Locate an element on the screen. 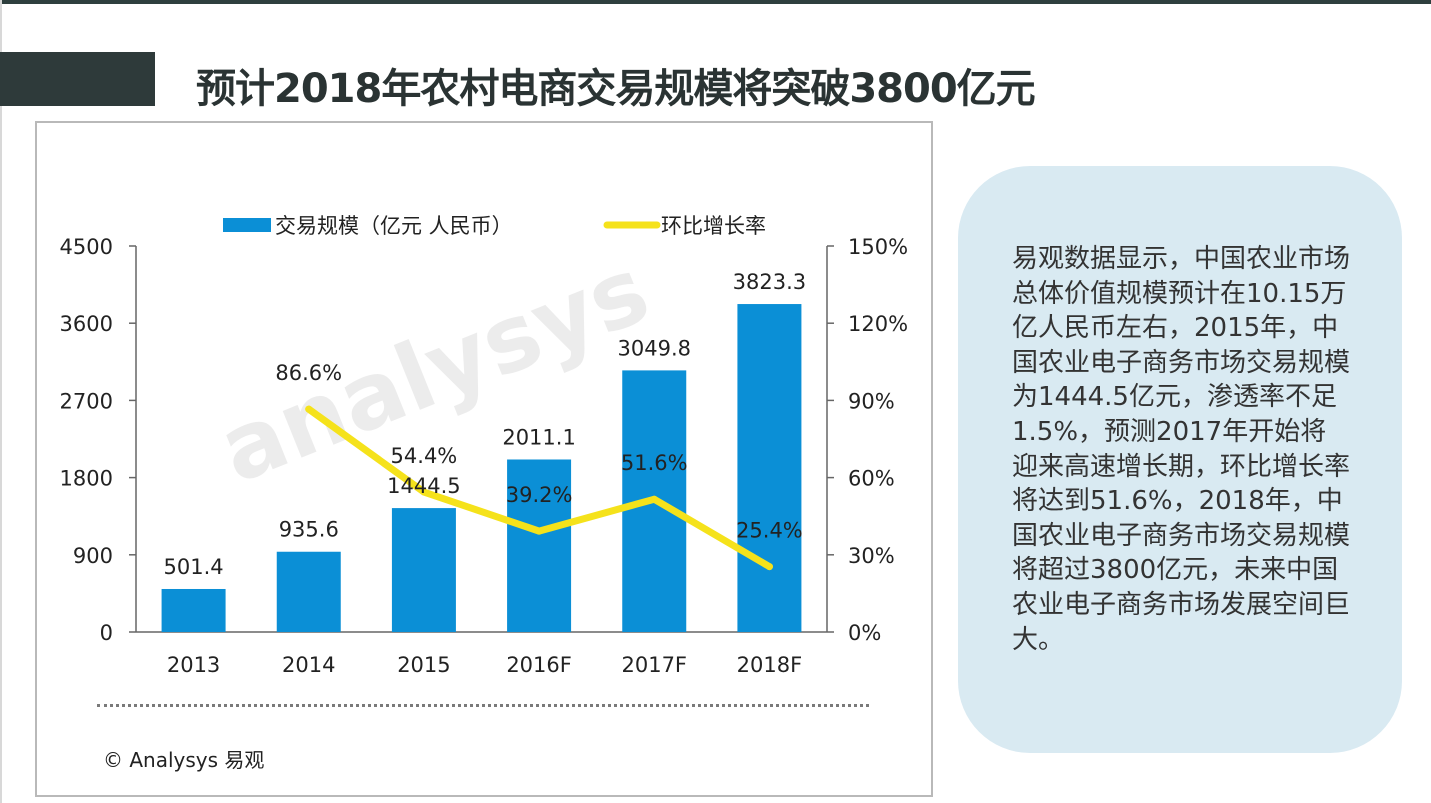  bar-value-label: 3823.3 is located at coordinates (769, 282).